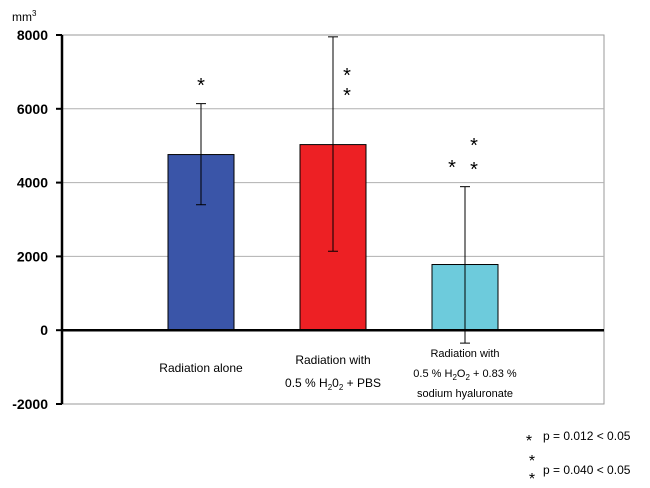 The image size is (650, 488). What do you see at coordinates (493, 374) in the screenshot?
I see `category-label-part: + 0.83 %` at bounding box center [493, 374].